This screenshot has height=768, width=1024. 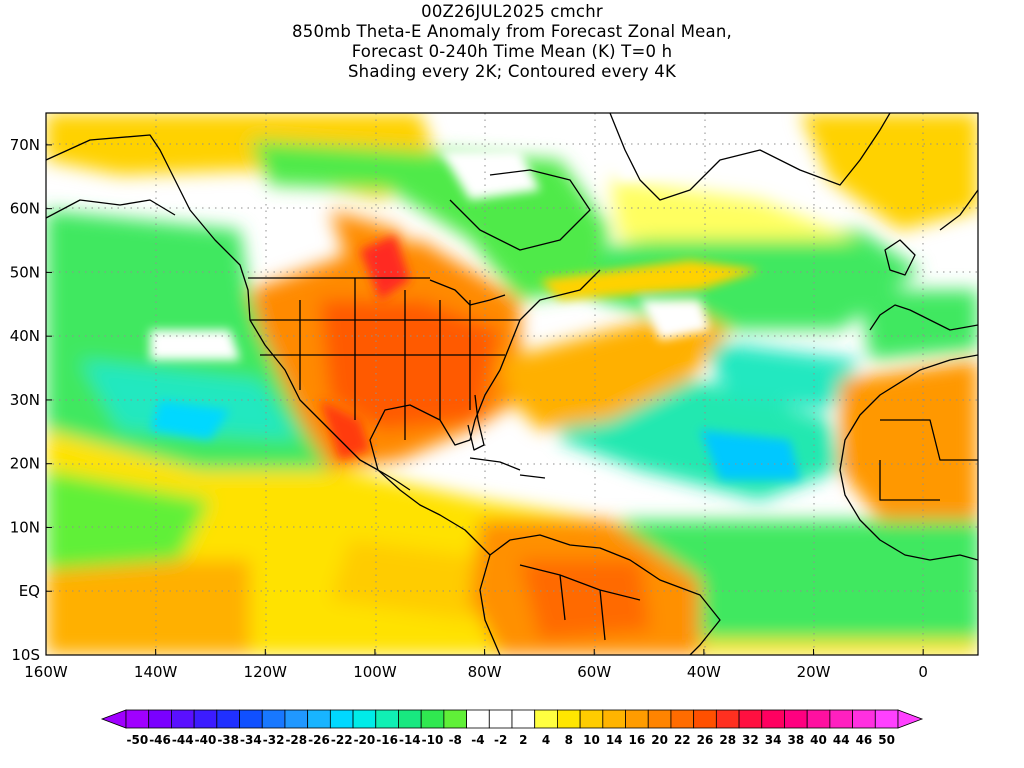 What do you see at coordinates (183, 740) in the screenshot?
I see `colorbar-label: -44` at bounding box center [183, 740].